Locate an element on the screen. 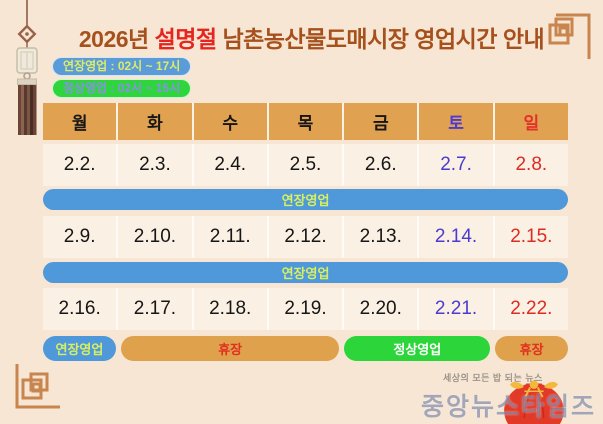 The height and width of the screenshot is (424, 603). fortune-pouch-icon is located at coordinates (533, 398).